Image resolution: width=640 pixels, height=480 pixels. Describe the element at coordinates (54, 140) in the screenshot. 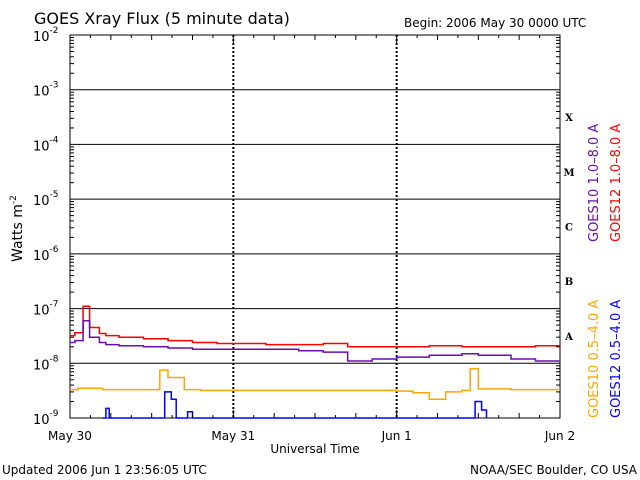

I see `y-tick-exponent: -4` at that location.